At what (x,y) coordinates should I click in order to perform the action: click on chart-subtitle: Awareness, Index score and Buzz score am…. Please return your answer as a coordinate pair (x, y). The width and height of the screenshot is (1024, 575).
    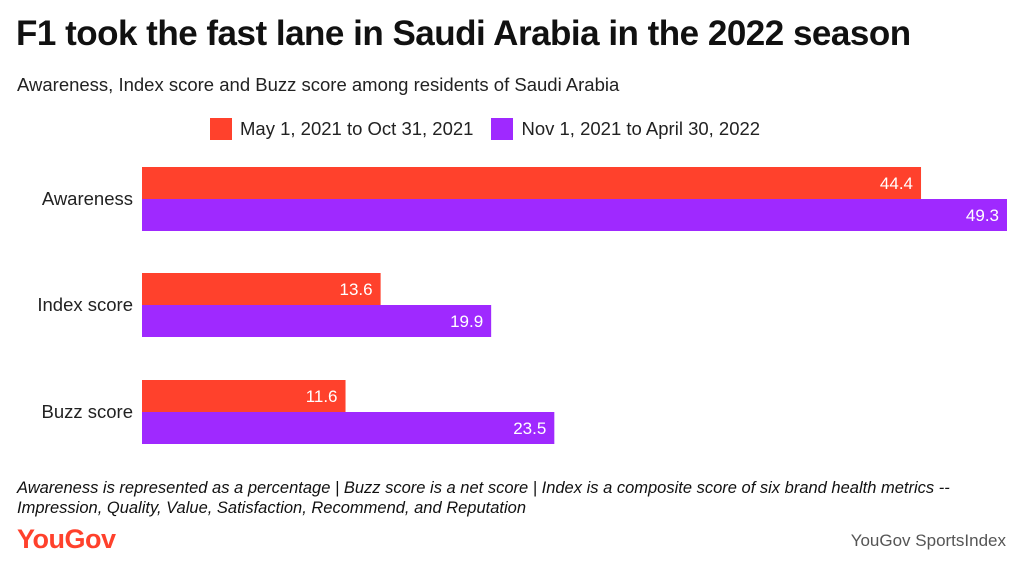
    Looking at the image, I should click on (318, 84).